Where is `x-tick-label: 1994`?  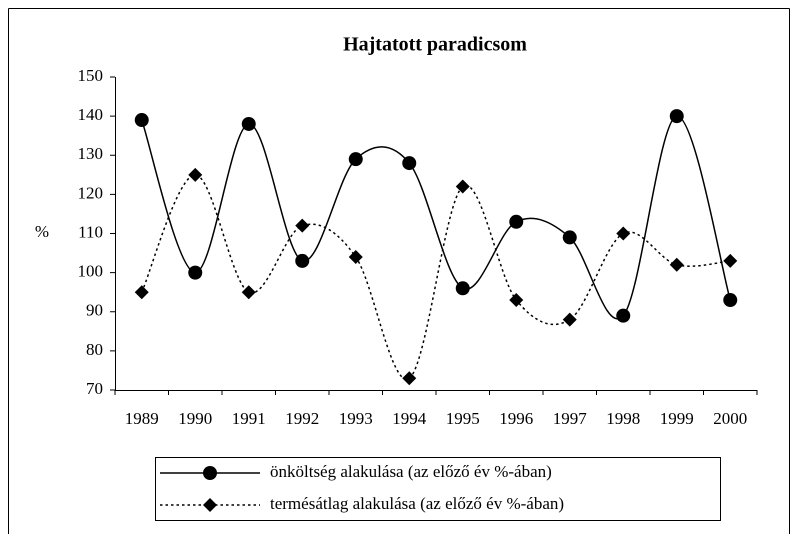
x-tick-label: 1994 is located at coordinates (409, 418).